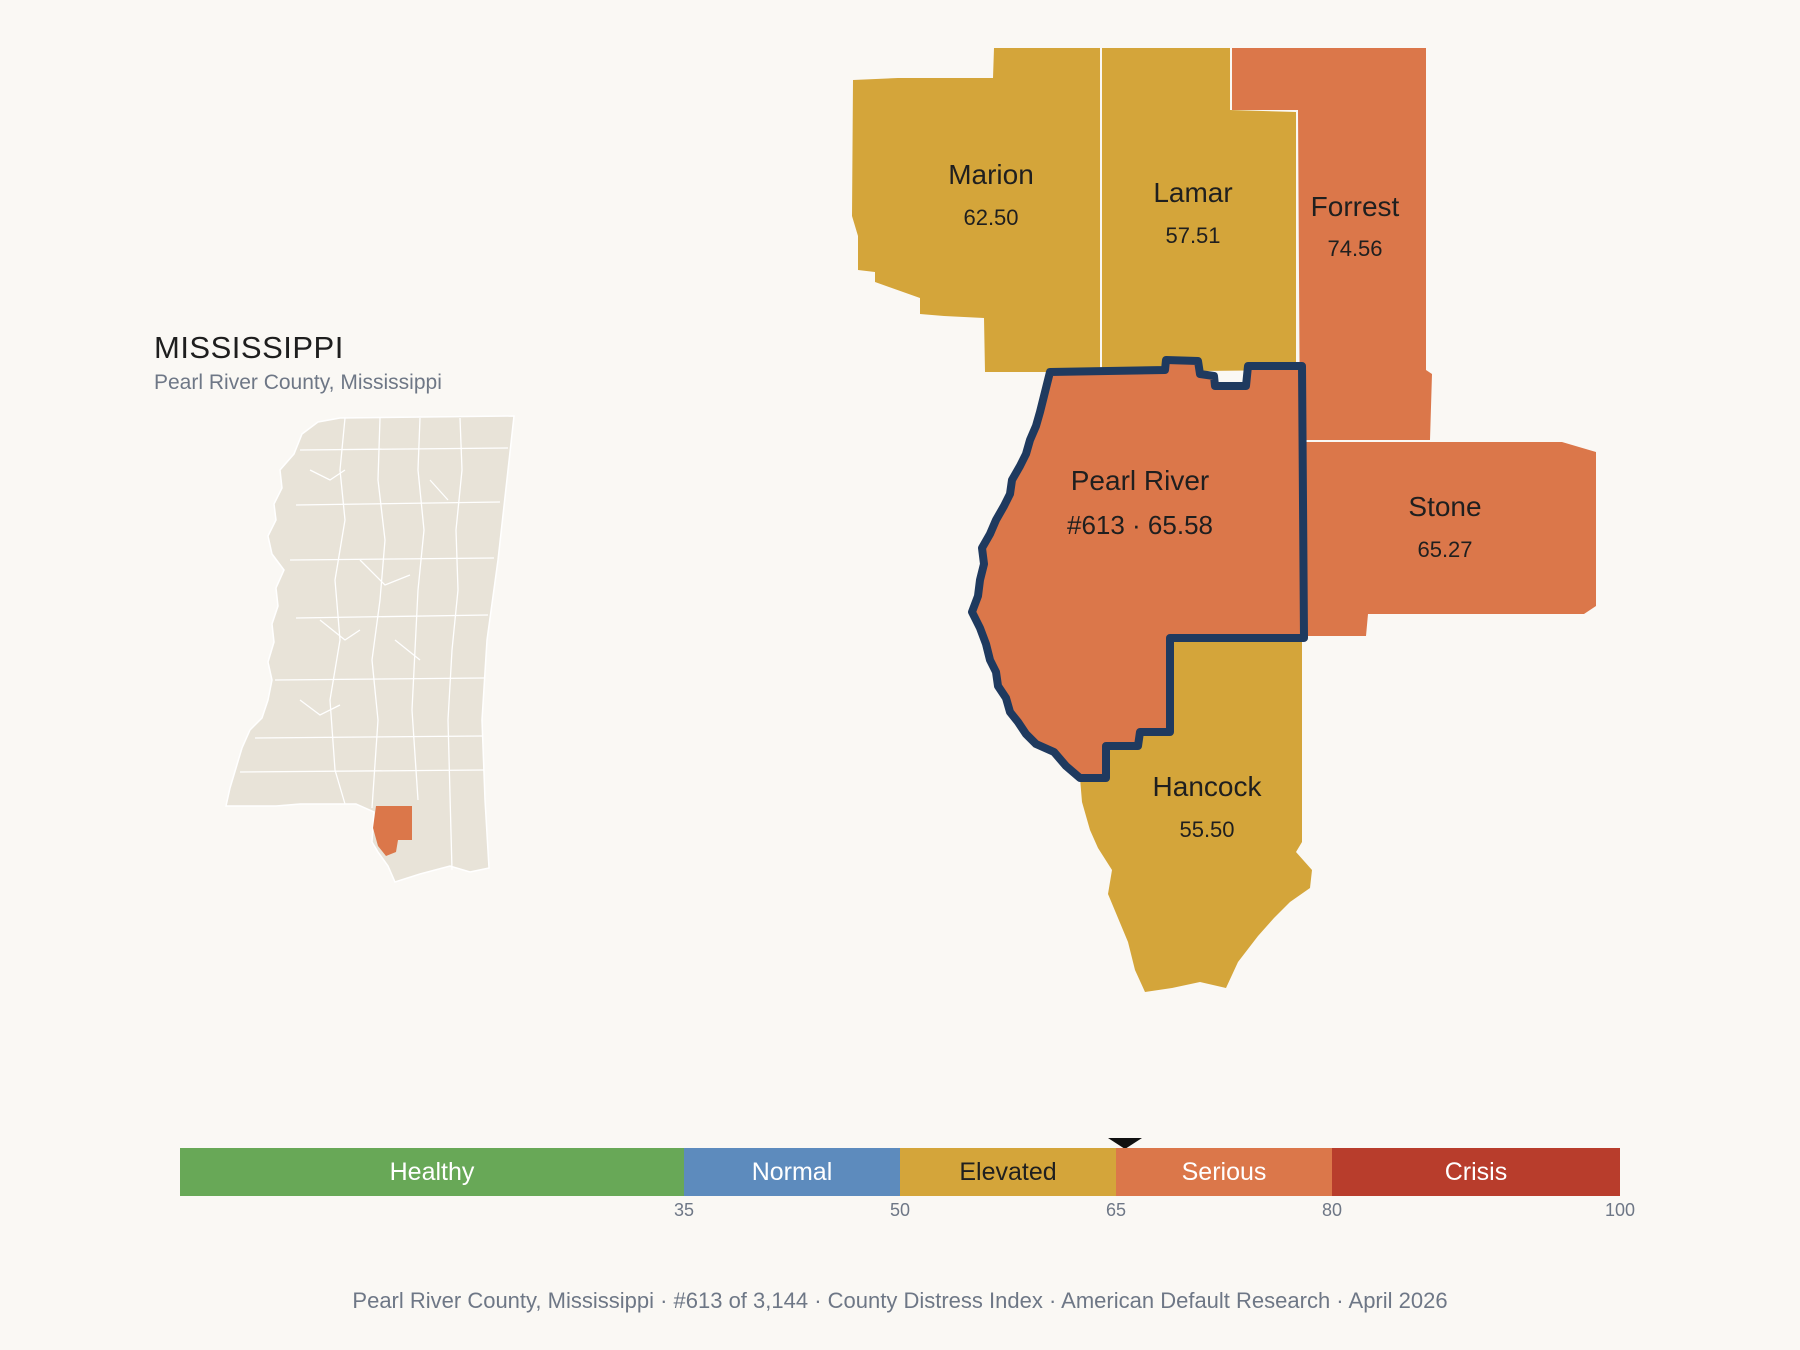  I want to click on state-title: MISSISSIPPI, so click(249, 347).